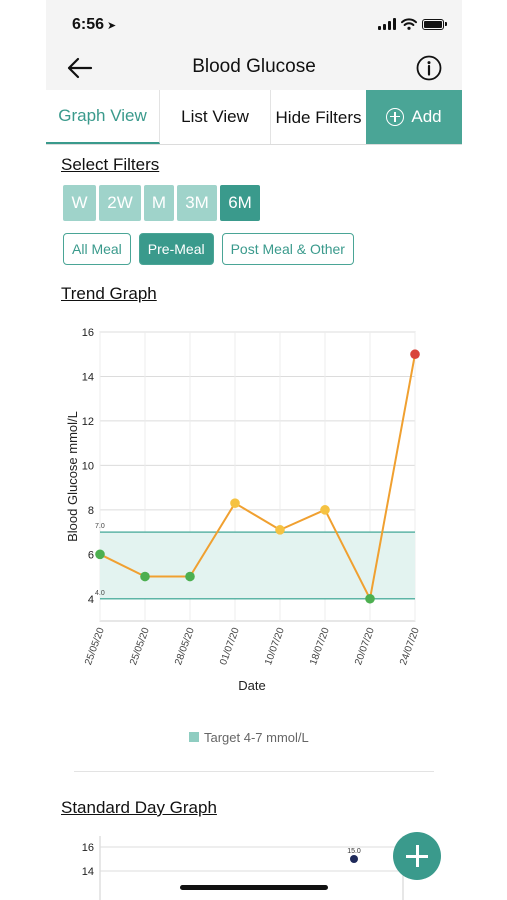  Describe the element at coordinates (194, 737) in the screenshot. I see `legend-swatch` at that location.